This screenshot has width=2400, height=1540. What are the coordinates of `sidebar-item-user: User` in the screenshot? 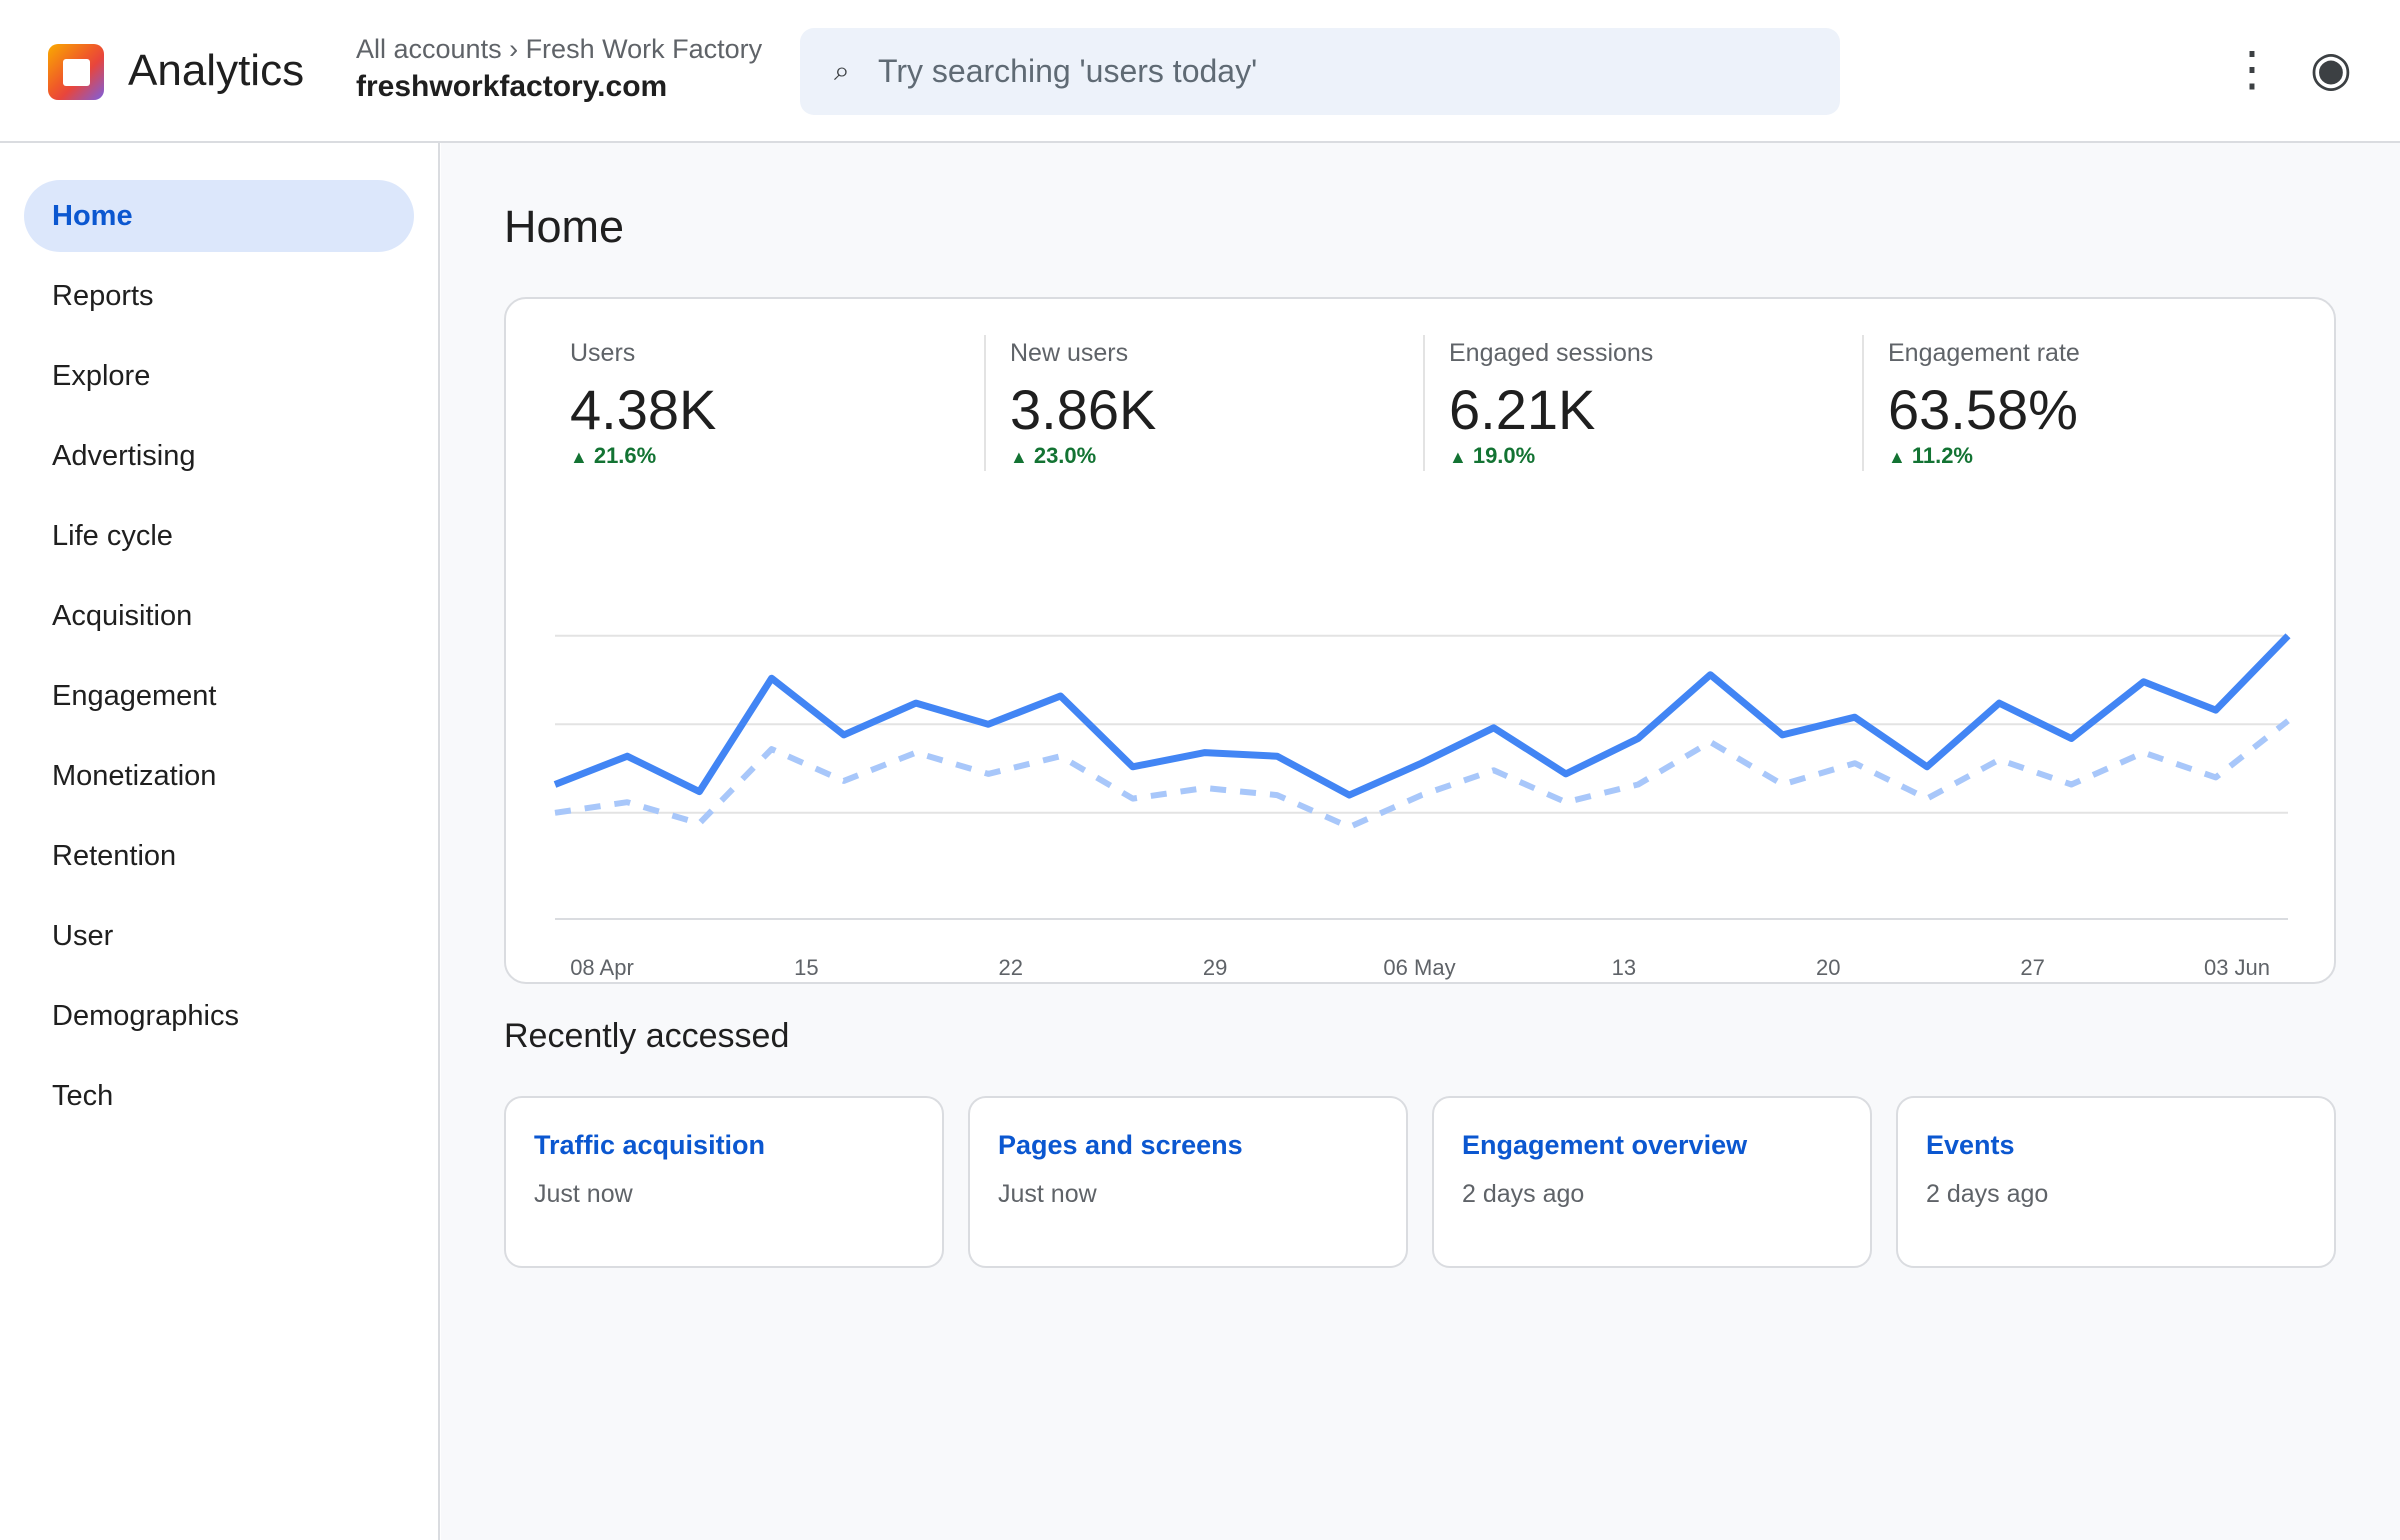 It's located at (83, 936).